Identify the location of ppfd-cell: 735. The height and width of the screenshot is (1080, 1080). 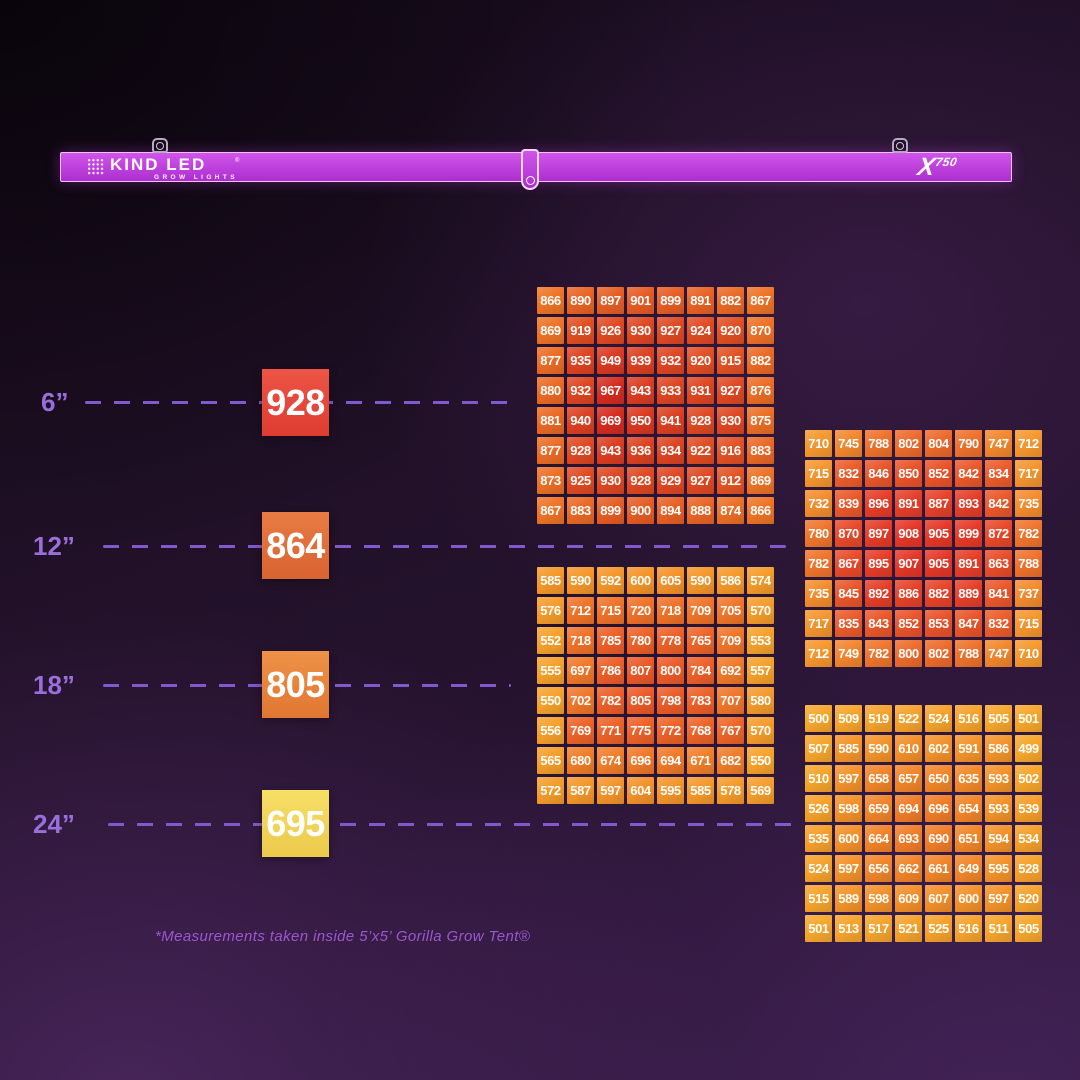
(1028, 503).